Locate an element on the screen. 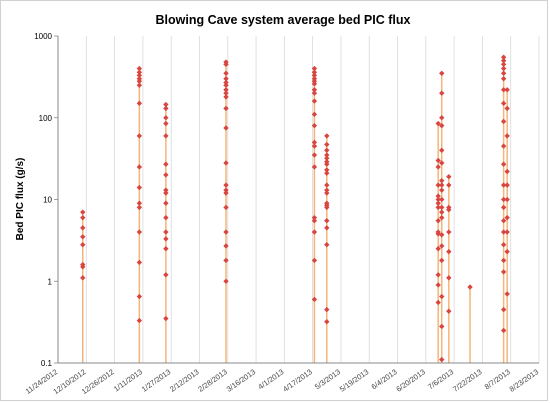 Image resolution: width=550 pixels, height=403 pixels. x-tick-label: 5/19/2013 is located at coordinates (354, 380).